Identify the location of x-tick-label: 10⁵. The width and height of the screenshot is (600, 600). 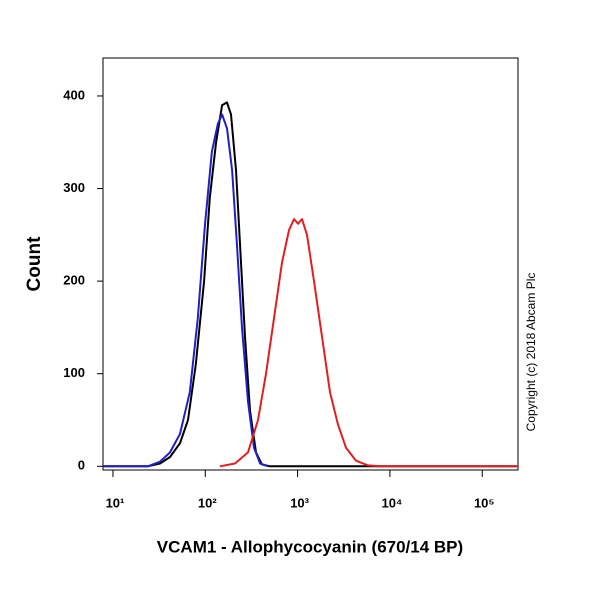
(484, 502).